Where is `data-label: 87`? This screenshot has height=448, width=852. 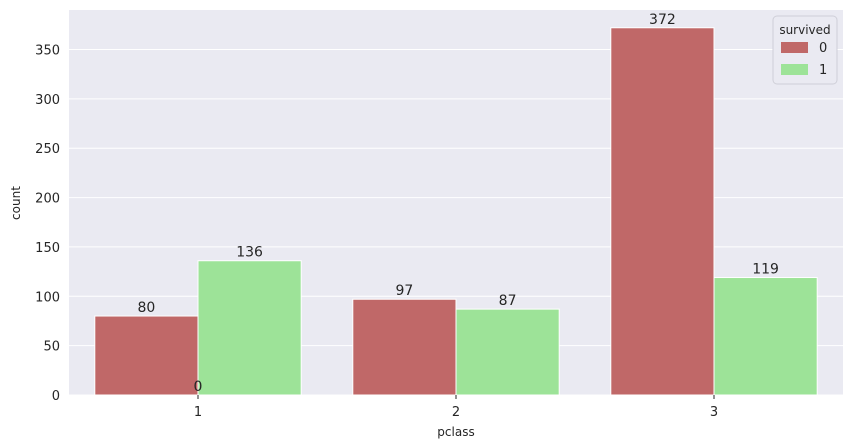
data-label: 87 is located at coordinates (508, 301).